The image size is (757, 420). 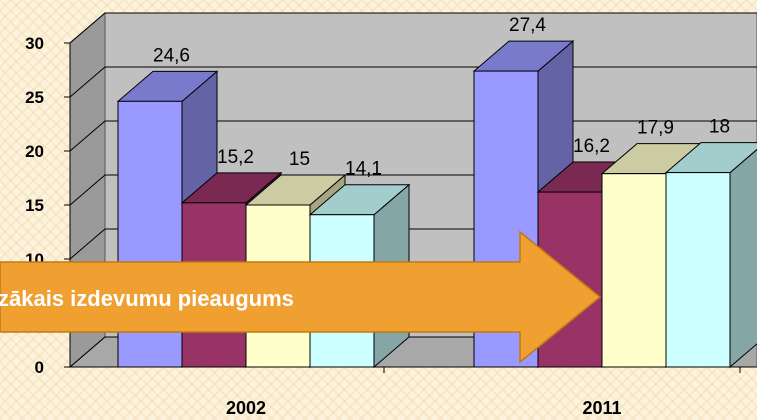 I want to click on data-label: 16,2, so click(x=591, y=146).